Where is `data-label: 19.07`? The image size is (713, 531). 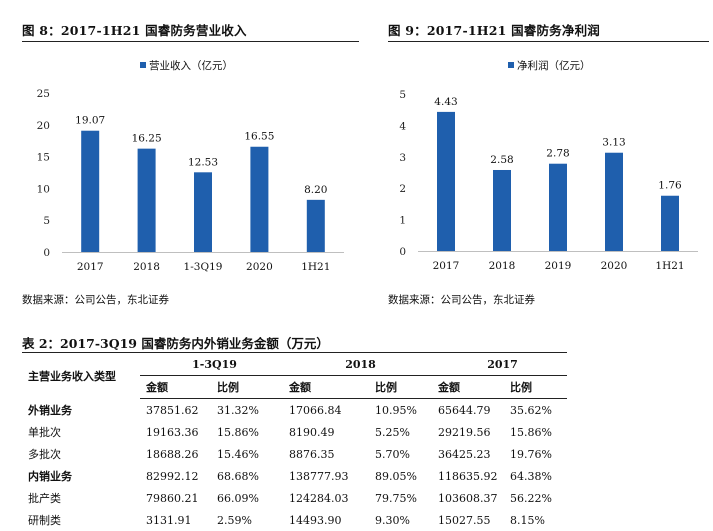 data-label: 19.07 is located at coordinates (90, 121).